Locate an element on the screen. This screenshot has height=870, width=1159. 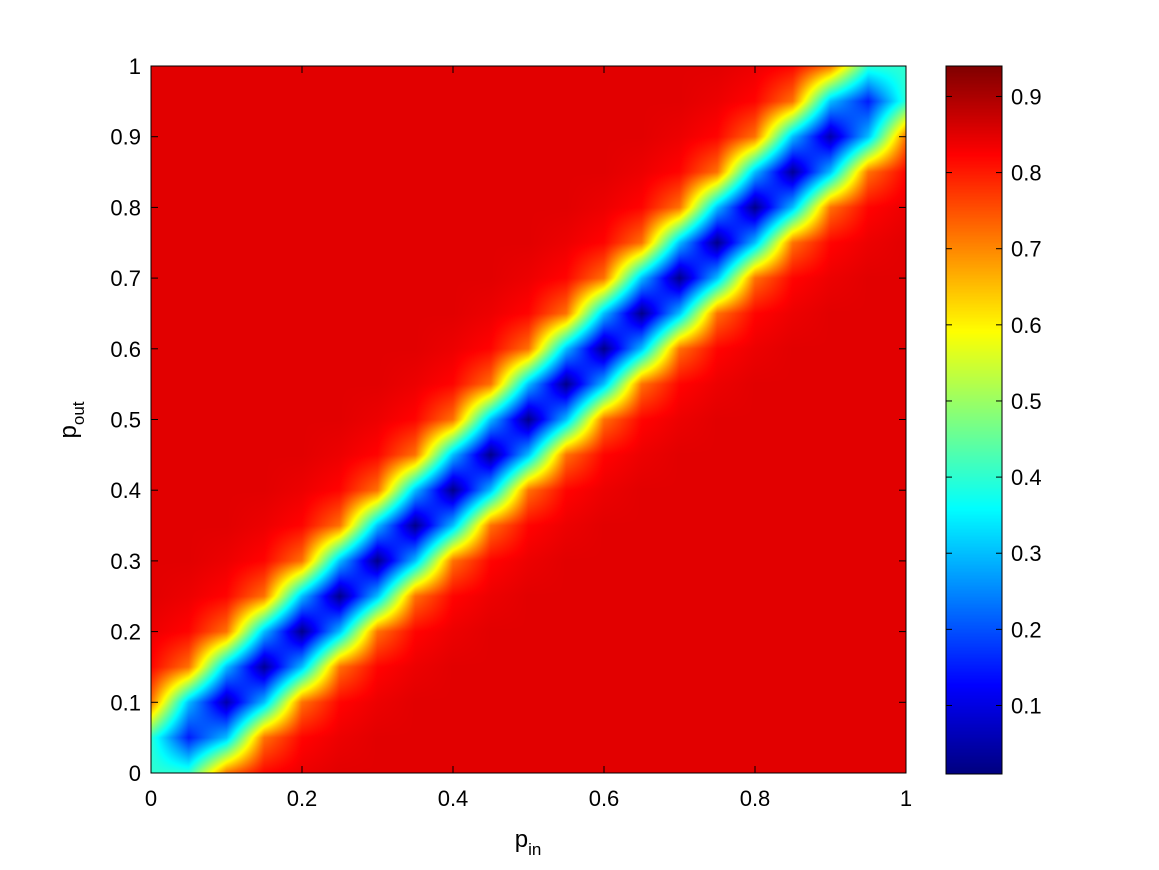
y-tick-label: 0.8 is located at coordinates (125, 207).